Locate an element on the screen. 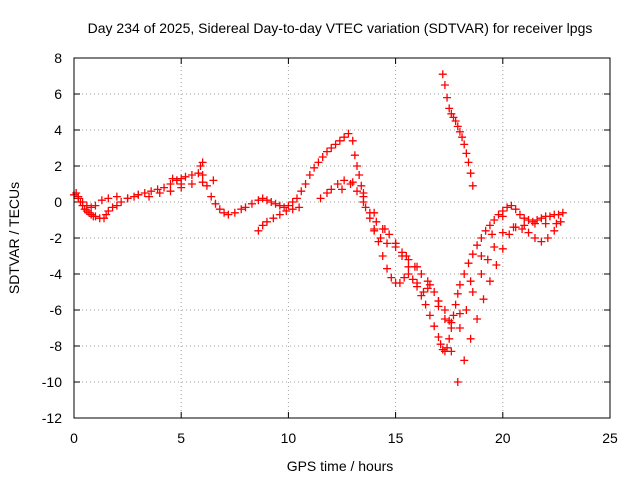 The image size is (640, 480). y-tick-label: 8 is located at coordinates (58, 58).